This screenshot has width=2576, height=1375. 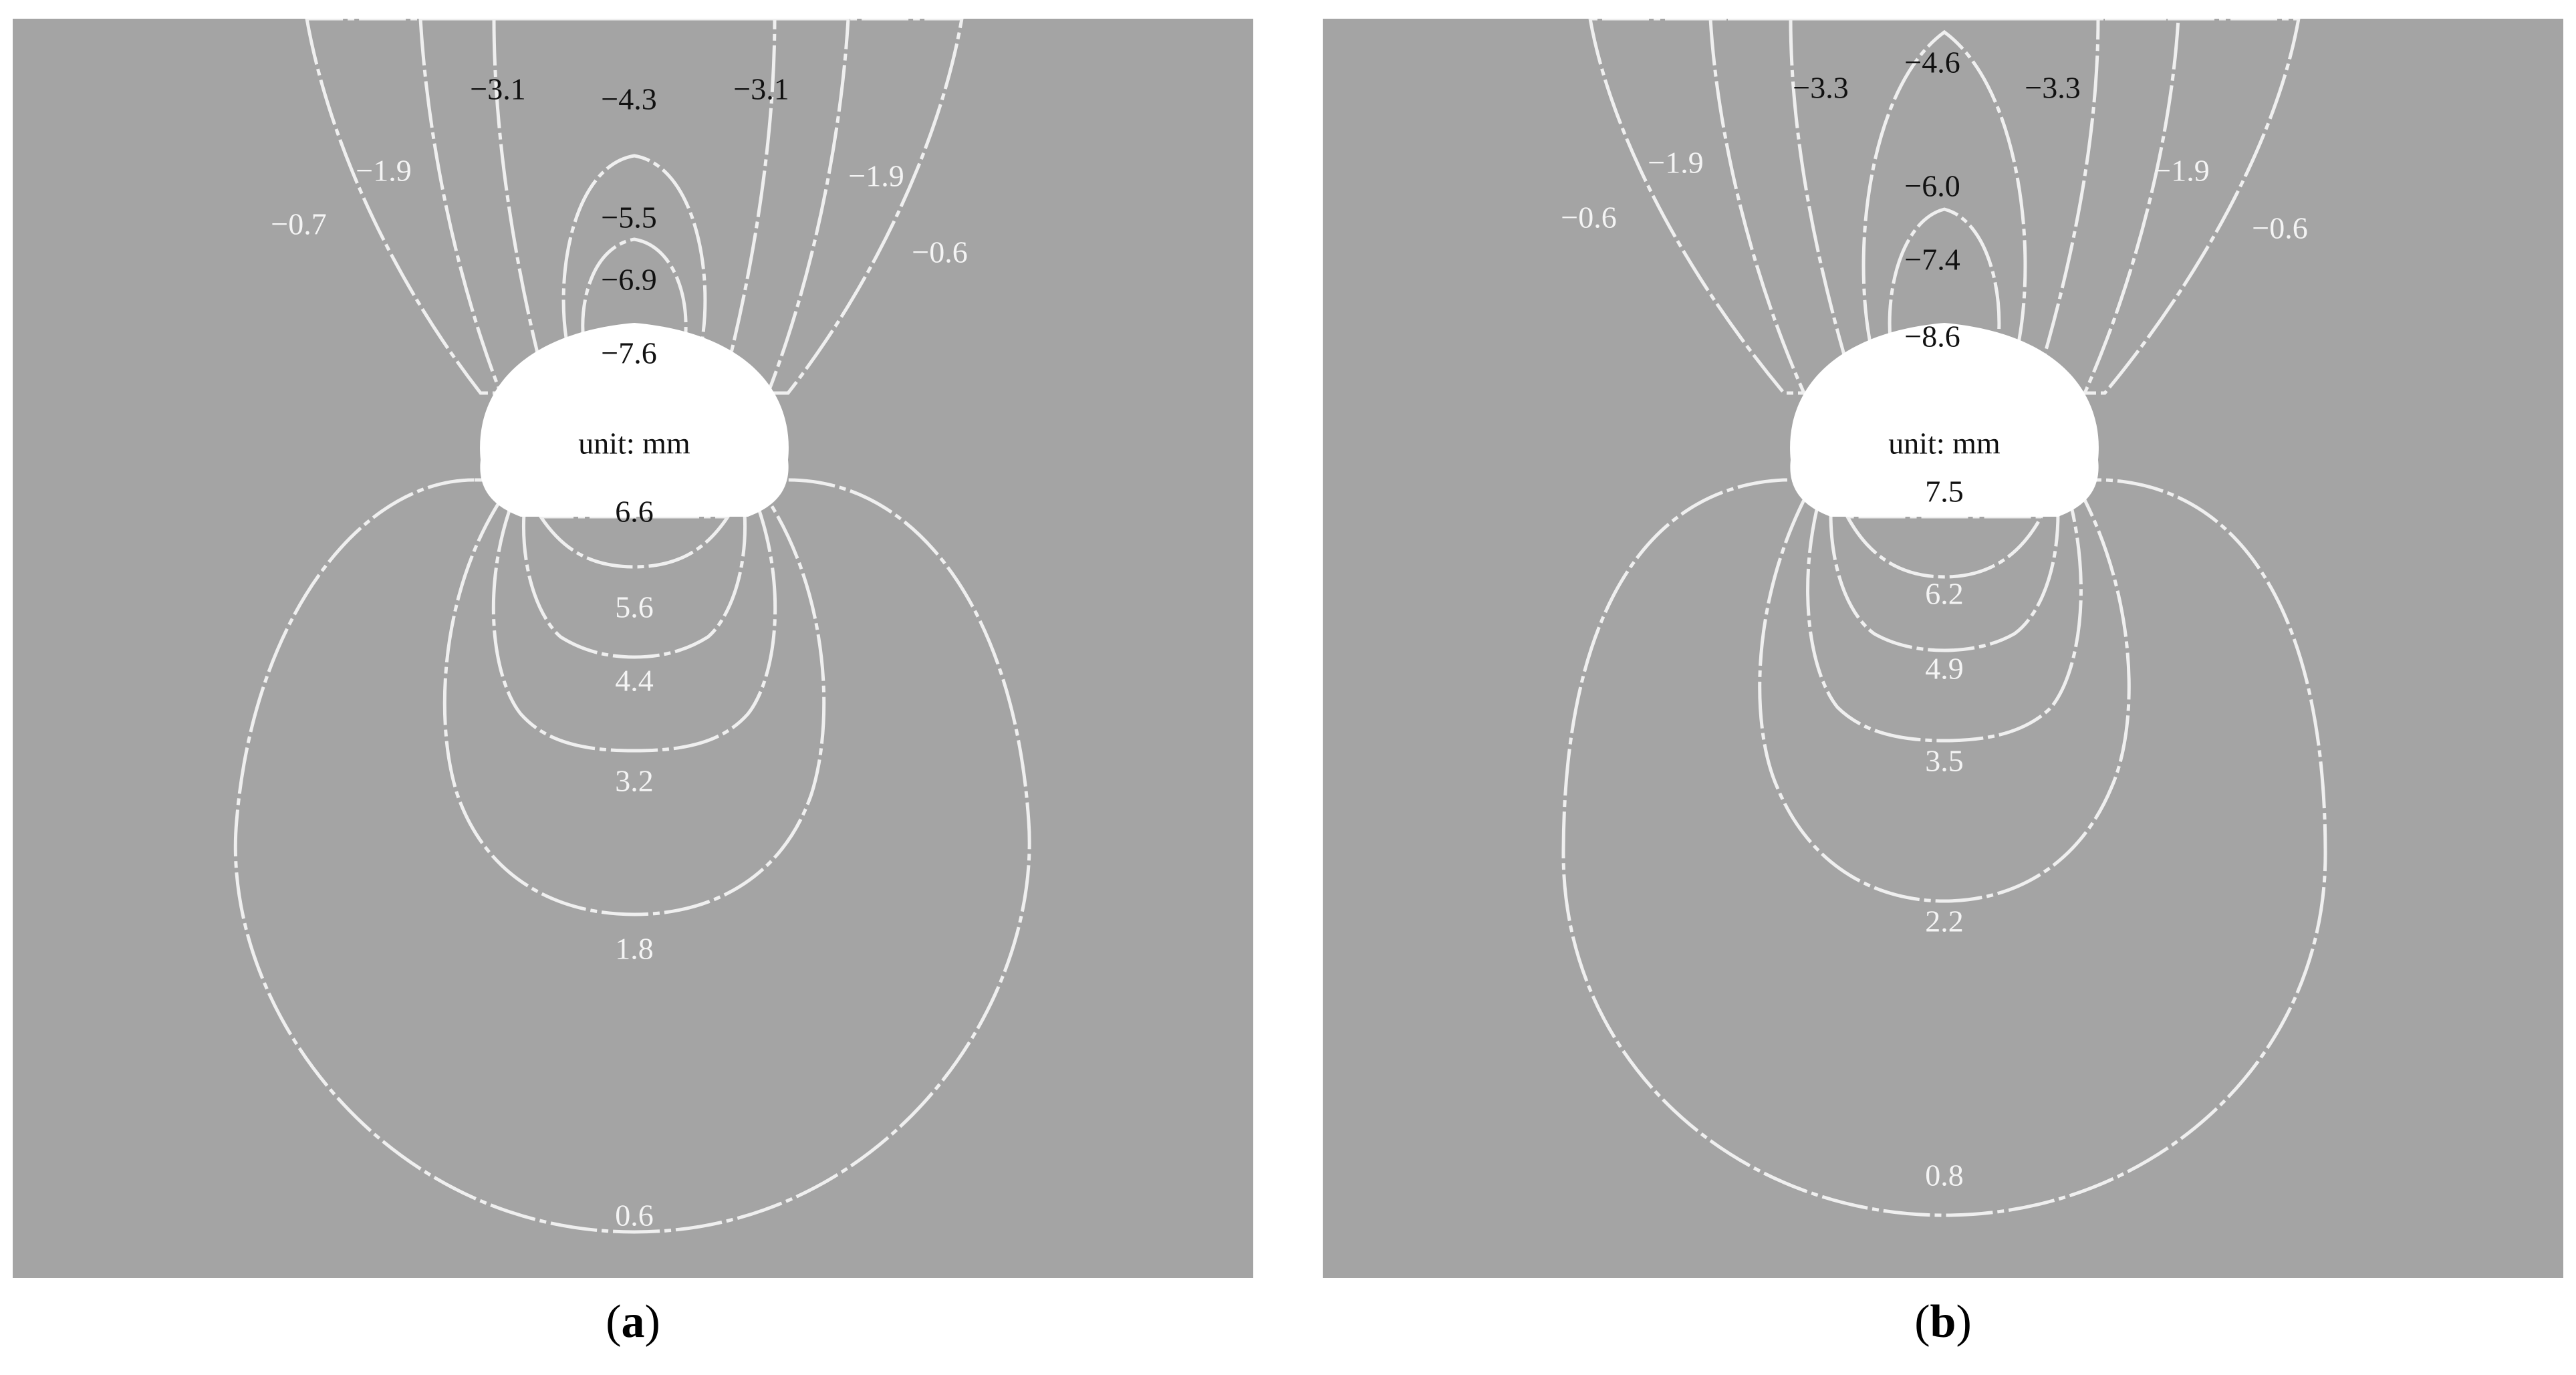 I want to click on label-pos-b-0: 7.5, so click(x=1945, y=492).